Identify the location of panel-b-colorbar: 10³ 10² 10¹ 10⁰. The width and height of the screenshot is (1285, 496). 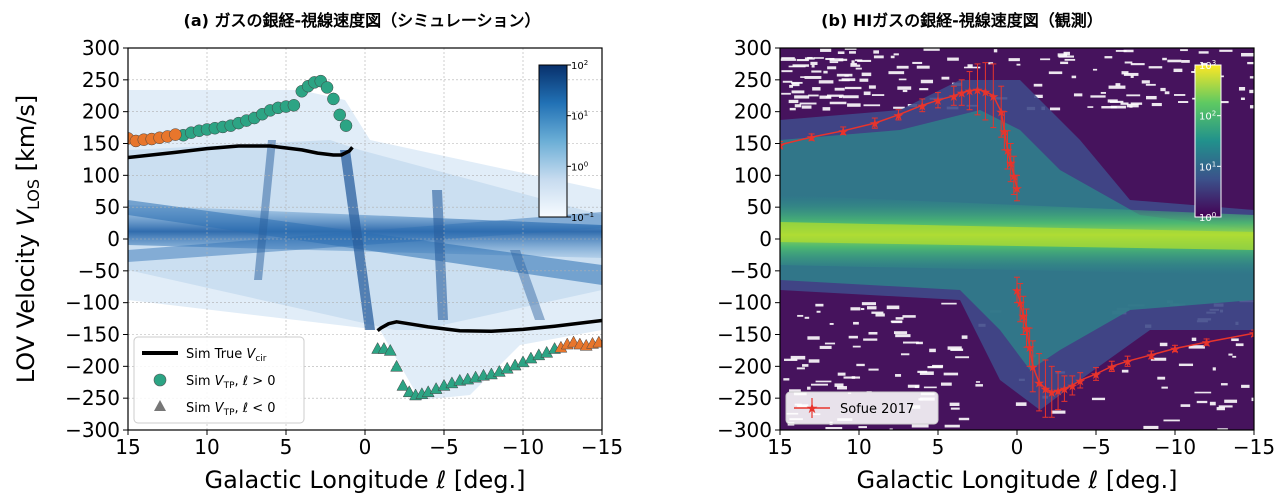
(1208, 141).